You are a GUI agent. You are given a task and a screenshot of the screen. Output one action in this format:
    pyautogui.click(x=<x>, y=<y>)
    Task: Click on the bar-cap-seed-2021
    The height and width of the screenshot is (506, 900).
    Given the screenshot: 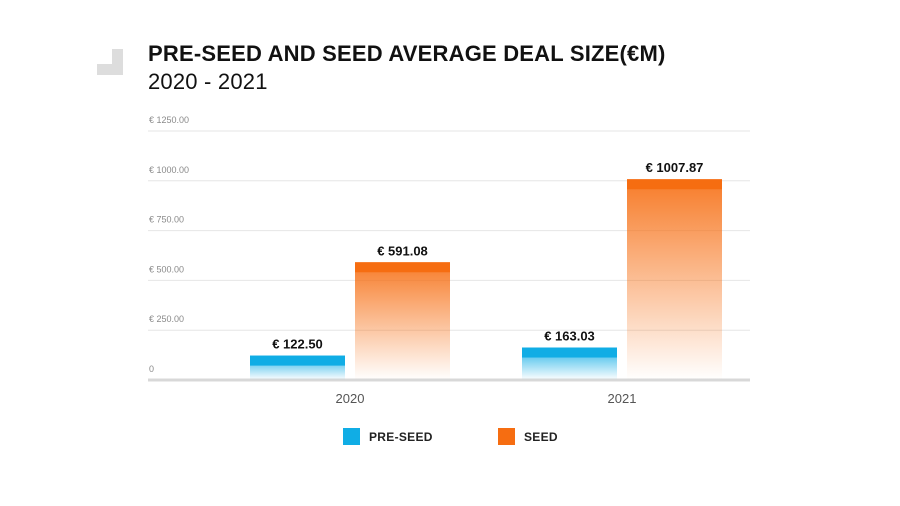 What is the action you would take?
    pyautogui.click(x=674, y=184)
    